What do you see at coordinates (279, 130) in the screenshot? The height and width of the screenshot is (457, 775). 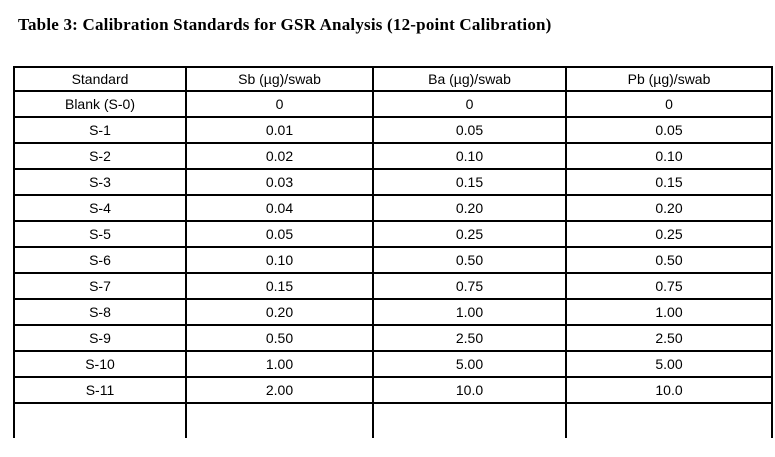 I see `table-cell: 0.01` at bounding box center [279, 130].